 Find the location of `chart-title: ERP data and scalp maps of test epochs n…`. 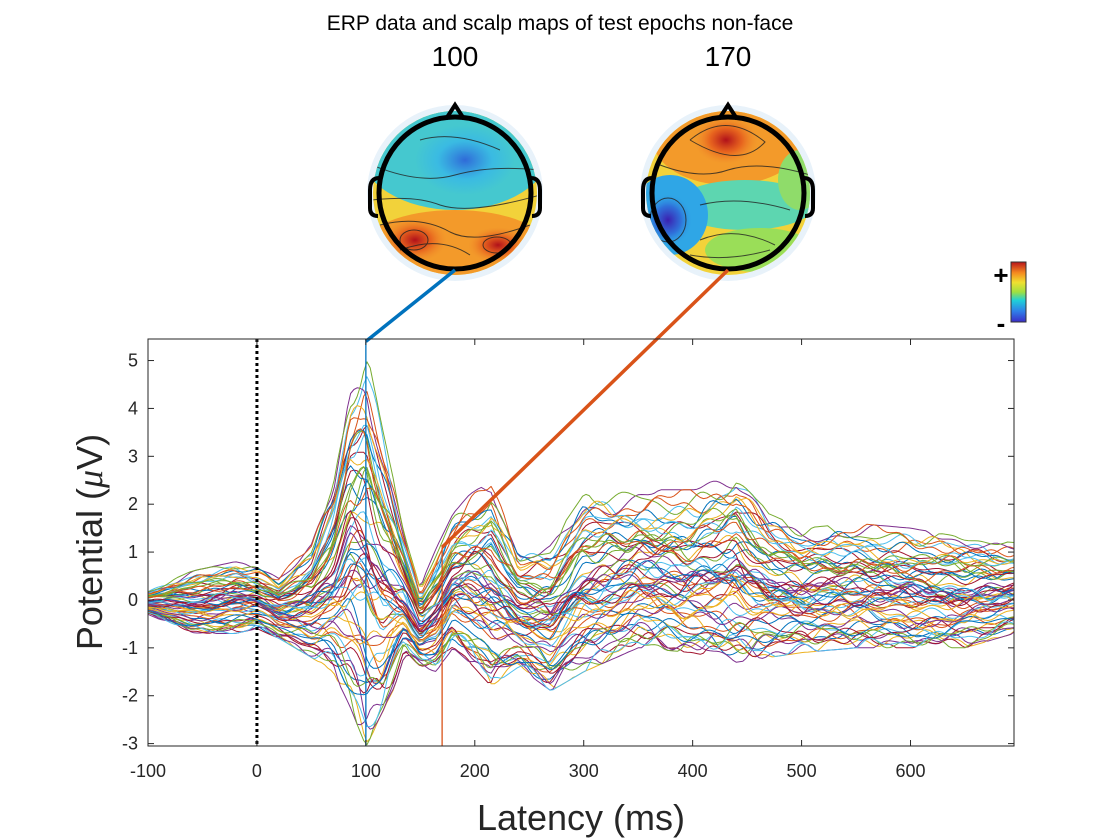

chart-title: ERP data and scalp maps of test epochs n… is located at coordinates (560, 23).